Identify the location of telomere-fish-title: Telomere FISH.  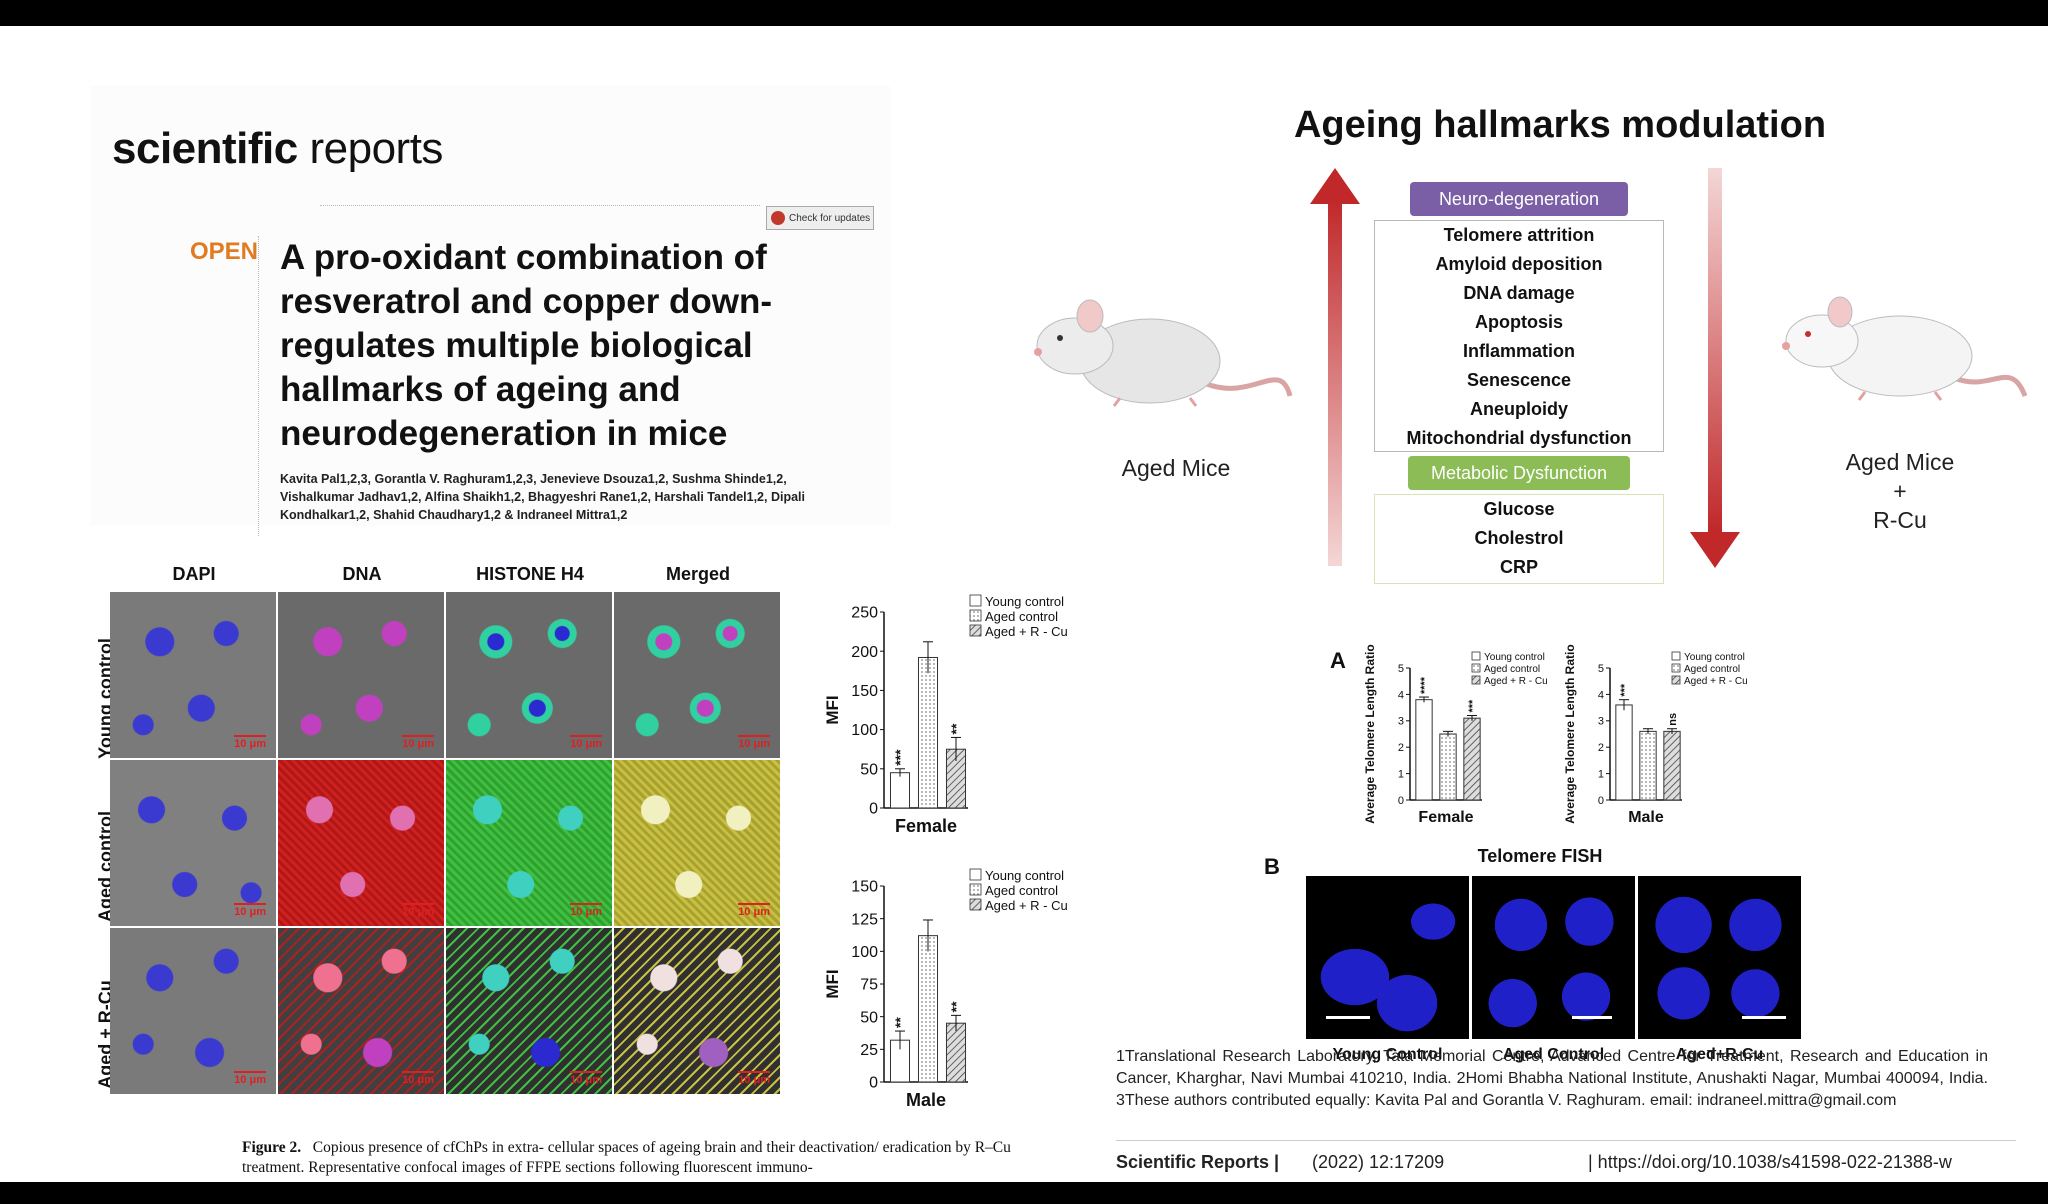
(1540, 856).